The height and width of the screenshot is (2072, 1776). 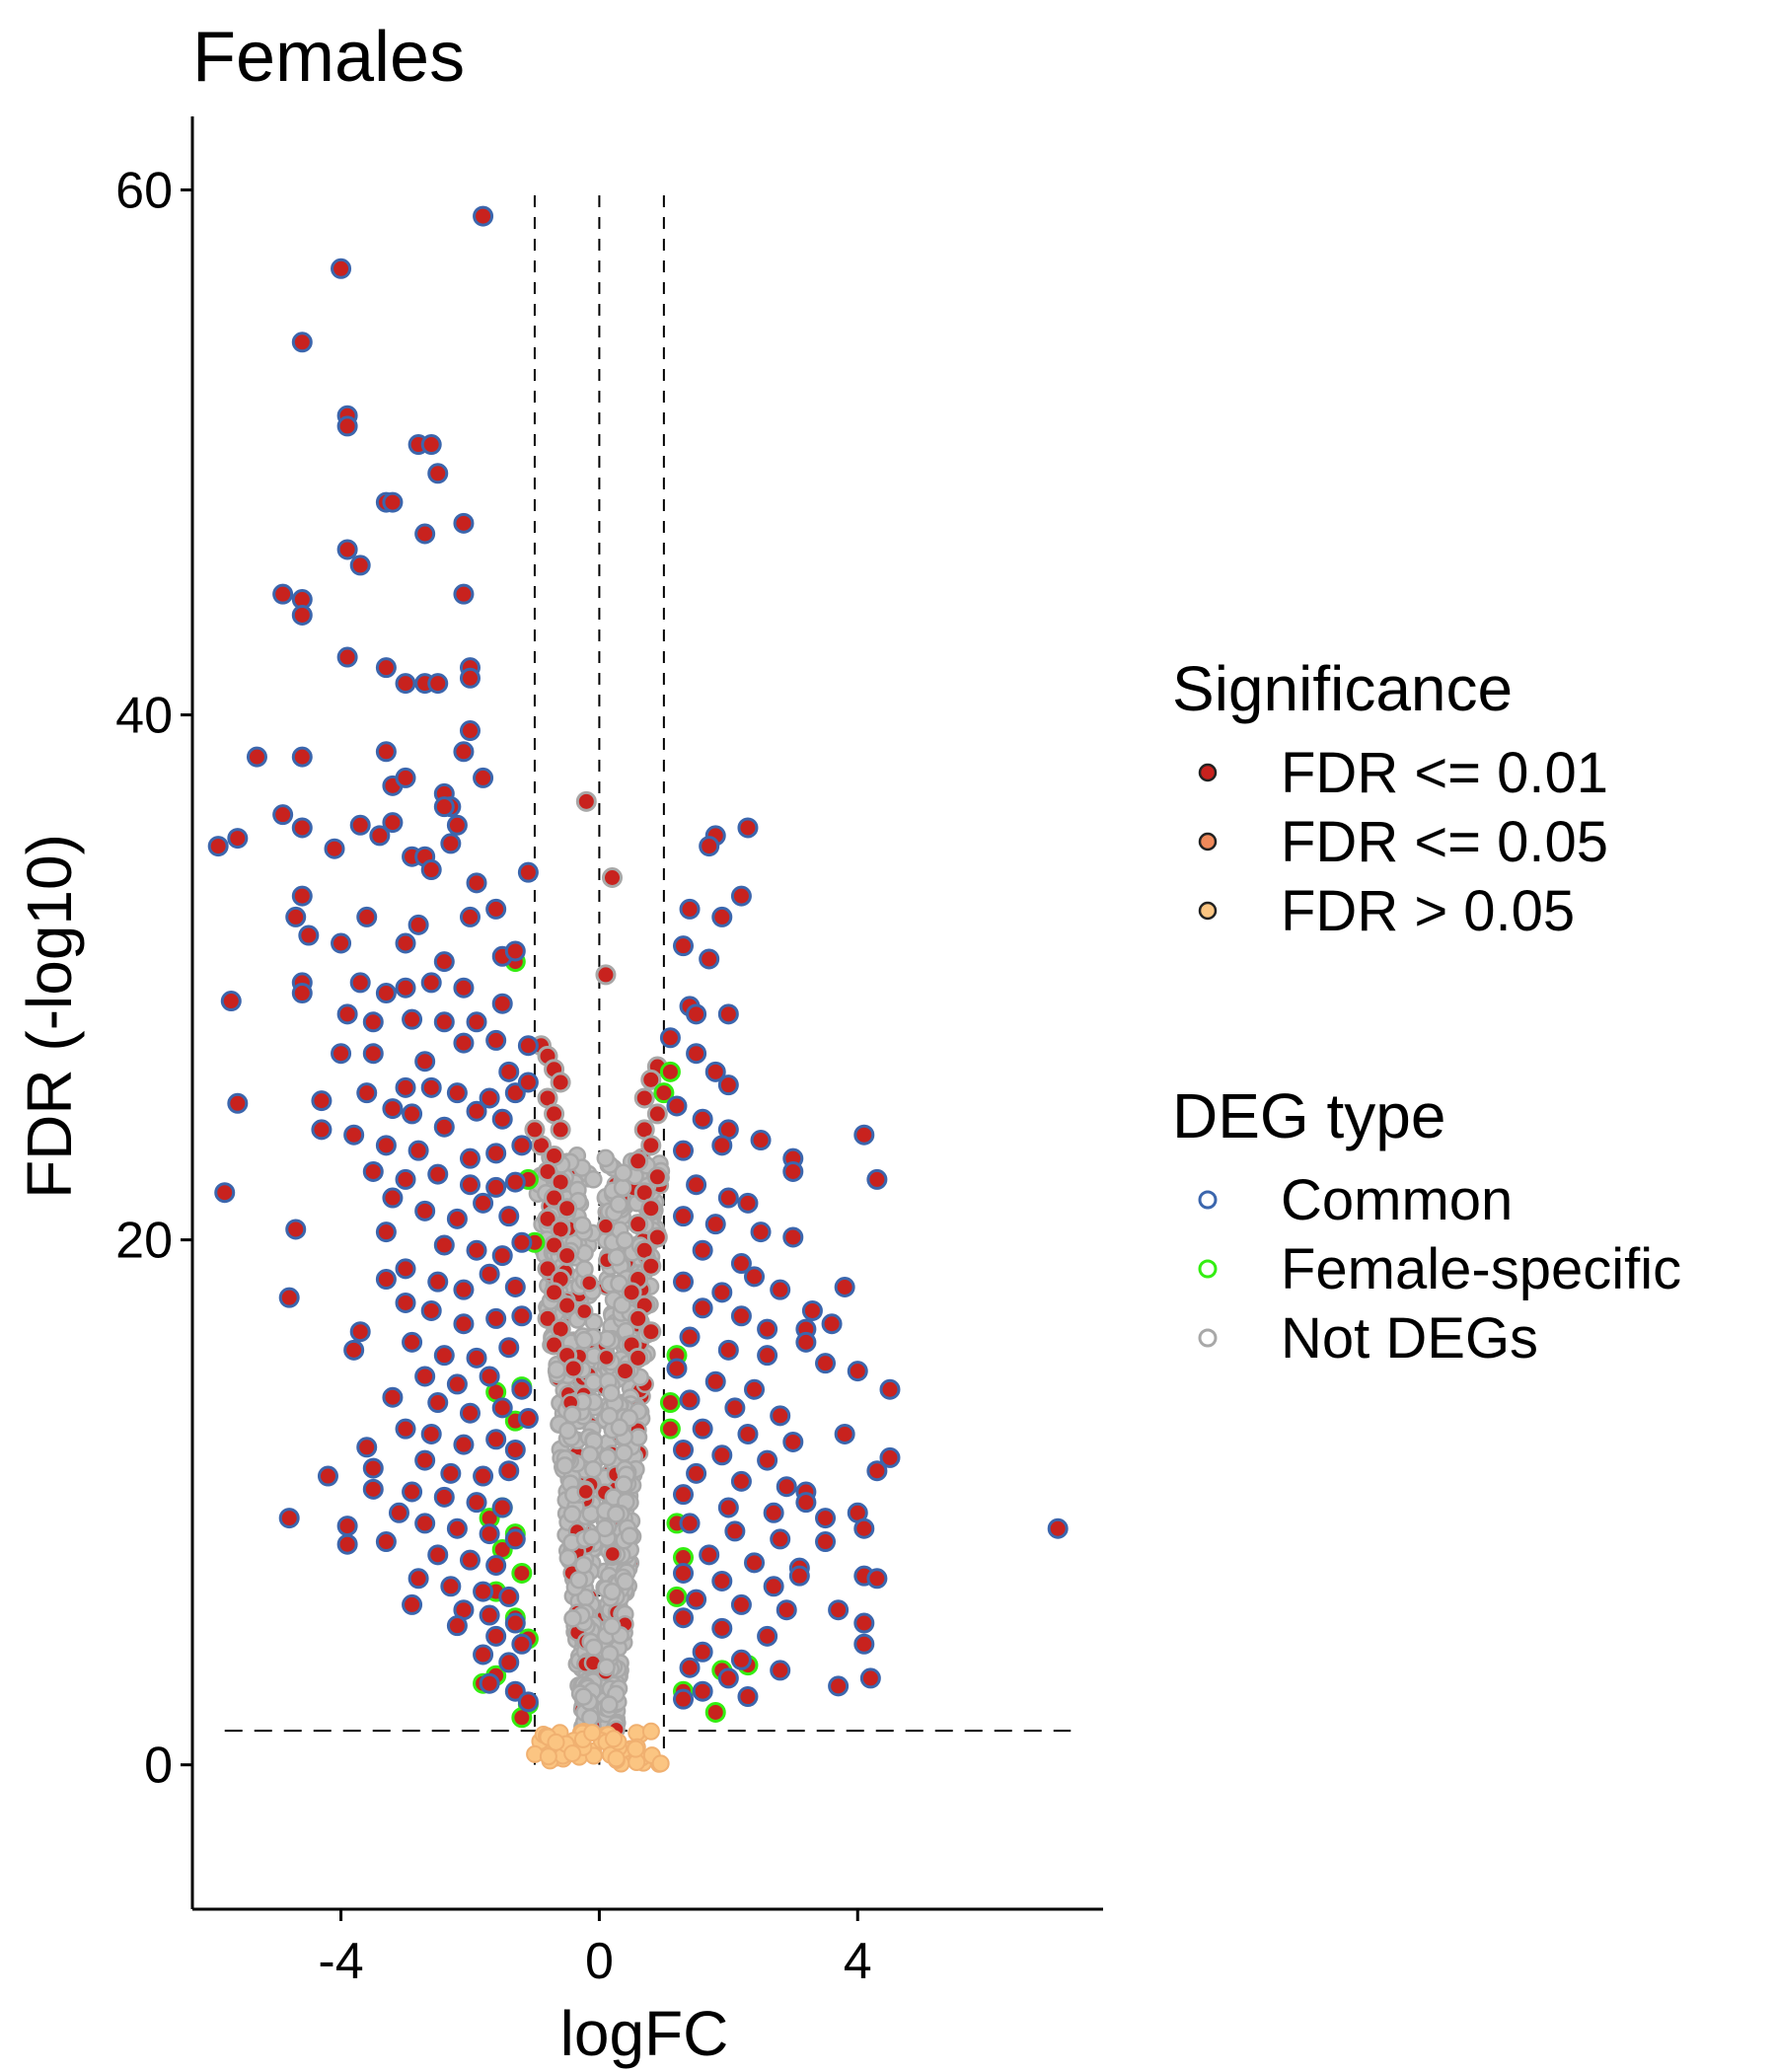 I want to click on legend-key, so click(x=1208, y=1338).